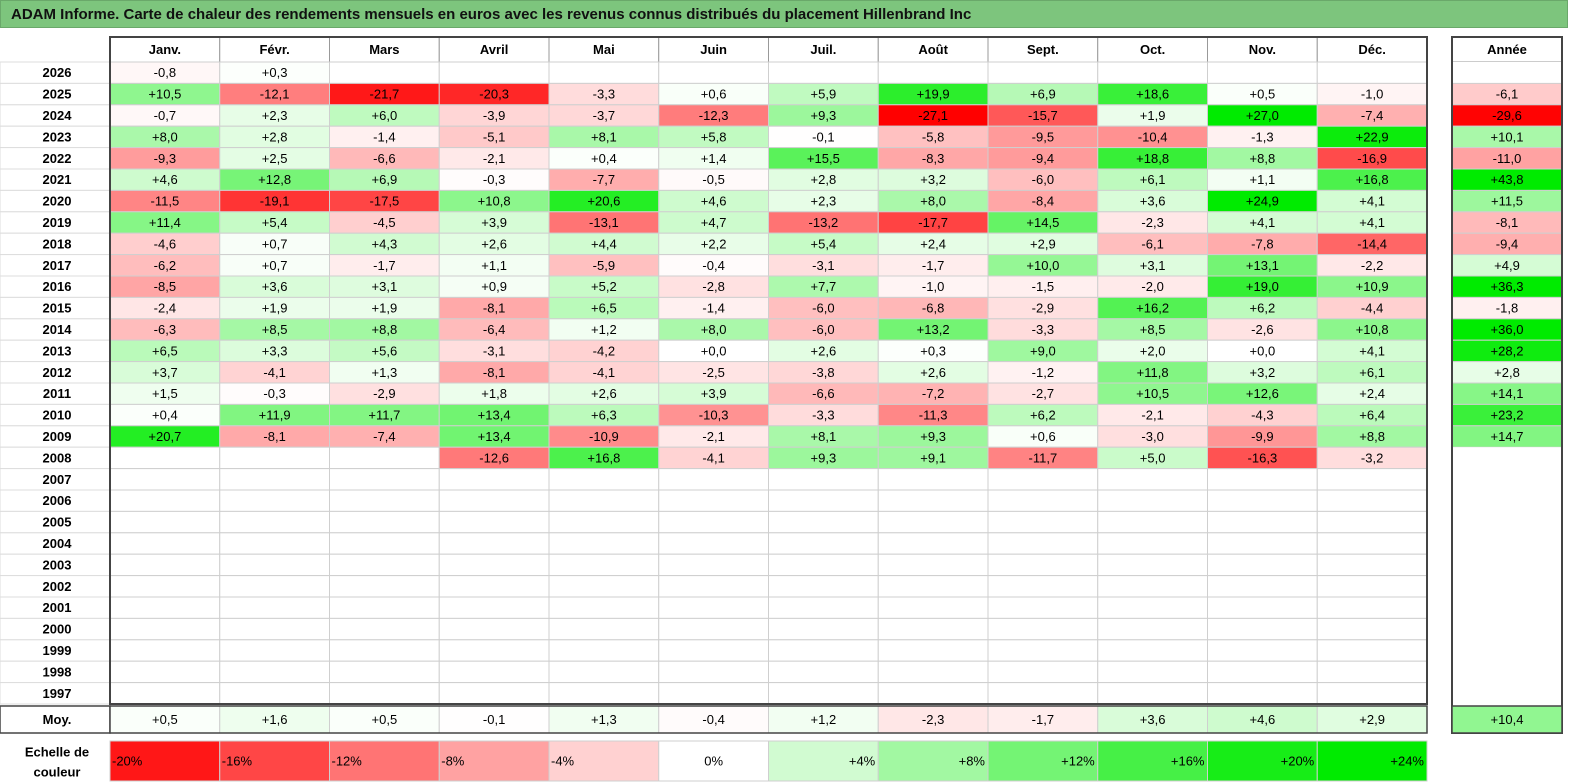  What do you see at coordinates (165, 308) in the screenshot?
I see `heatmap-cell-value: -2,4` at bounding box center [165, 308].